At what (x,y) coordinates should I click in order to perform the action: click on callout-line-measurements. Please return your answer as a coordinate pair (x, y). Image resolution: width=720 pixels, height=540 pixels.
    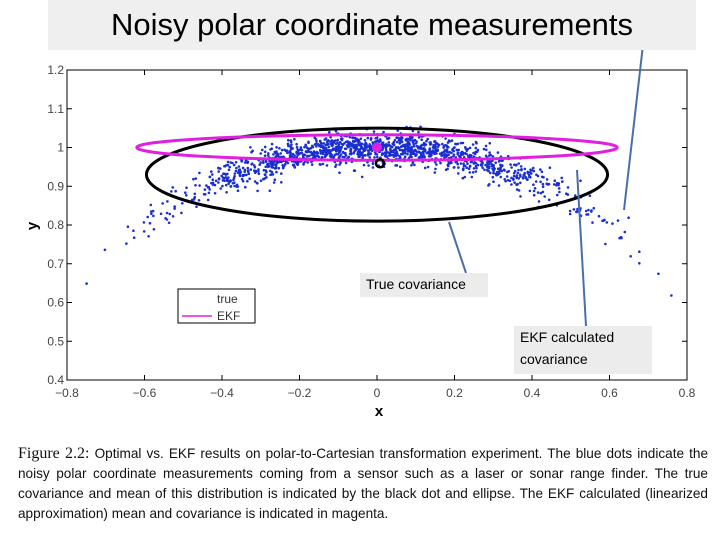
    Looking at the image, I should click on (633, 127).